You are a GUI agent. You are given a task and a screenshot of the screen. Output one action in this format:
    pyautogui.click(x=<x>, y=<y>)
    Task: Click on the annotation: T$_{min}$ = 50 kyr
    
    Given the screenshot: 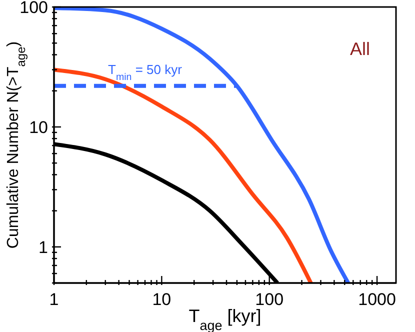 What is the action you would take?
    pyautogui.click(x=145, y=72)
    